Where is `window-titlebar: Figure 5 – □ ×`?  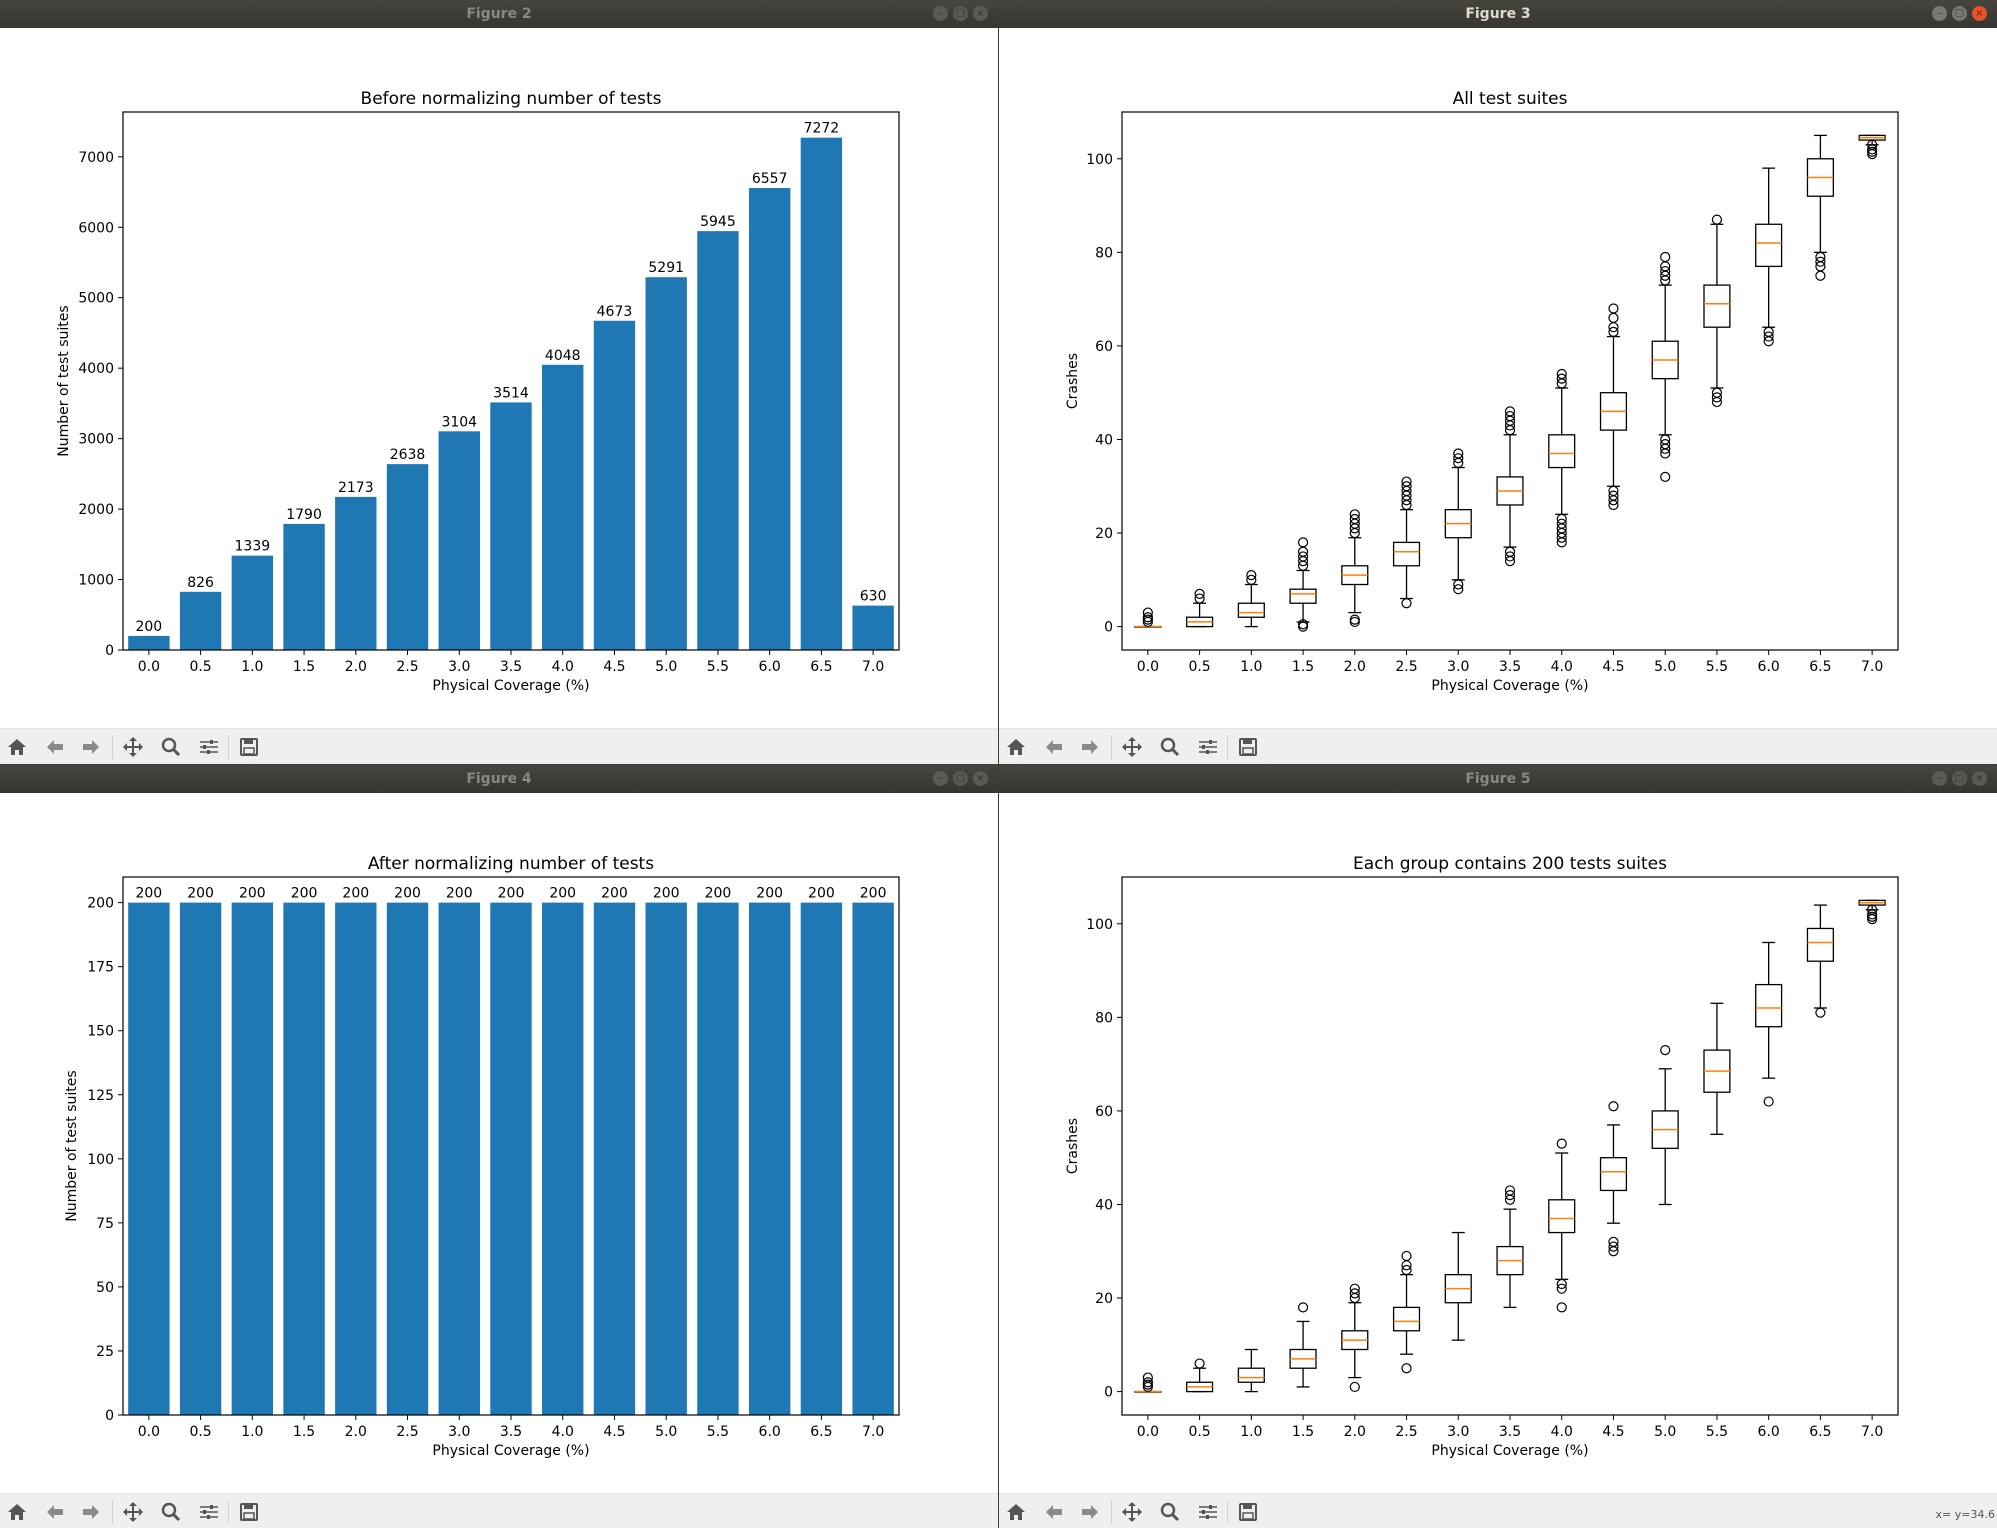
window-titlebar: Figure 5 – □ × is located at coordinates (1498, 779).